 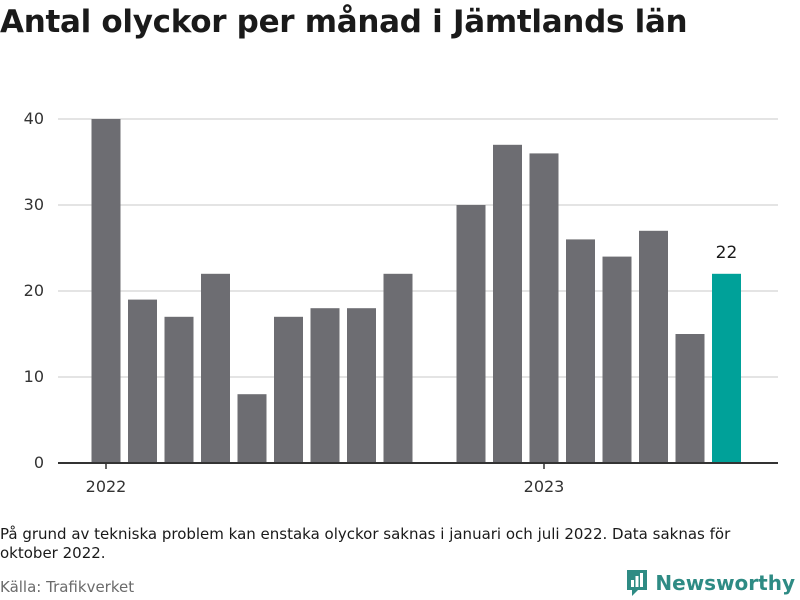 I want to click on y-tick-label: 30, so click(x=34, y=204).